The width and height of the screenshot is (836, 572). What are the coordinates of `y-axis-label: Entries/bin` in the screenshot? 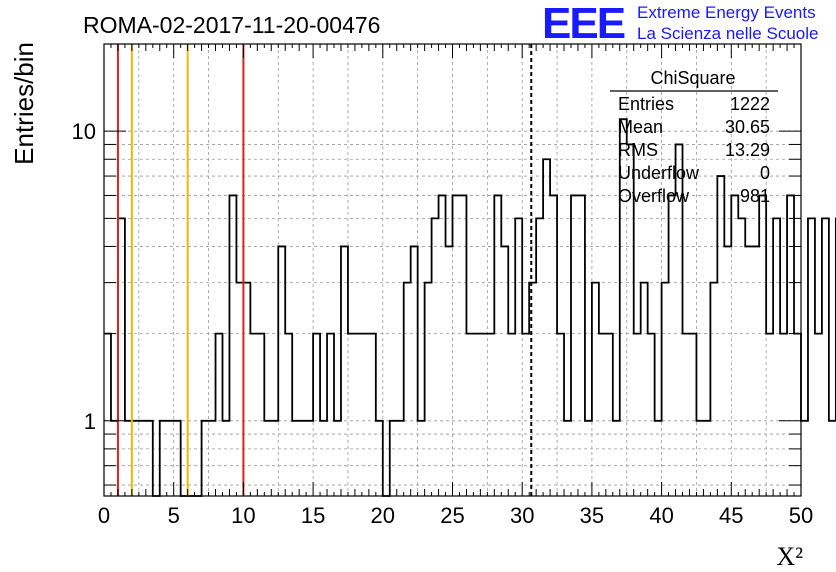 It's located at (24, 103).